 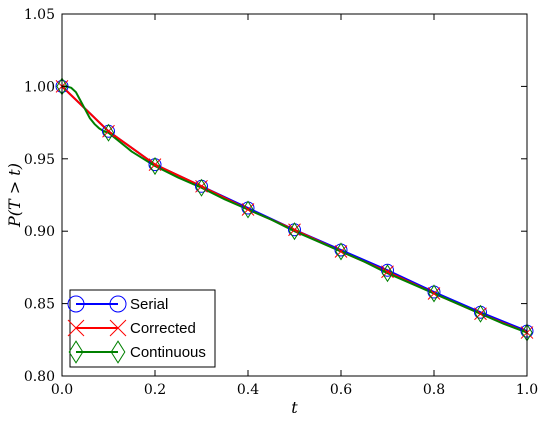 I want to click on y-tick-label: 1.05, so click(x=39, y=15).